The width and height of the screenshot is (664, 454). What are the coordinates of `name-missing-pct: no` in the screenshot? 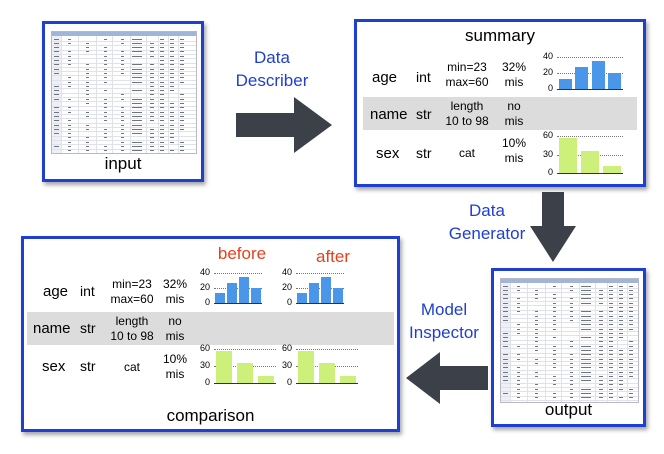 It's located at (514, 106).